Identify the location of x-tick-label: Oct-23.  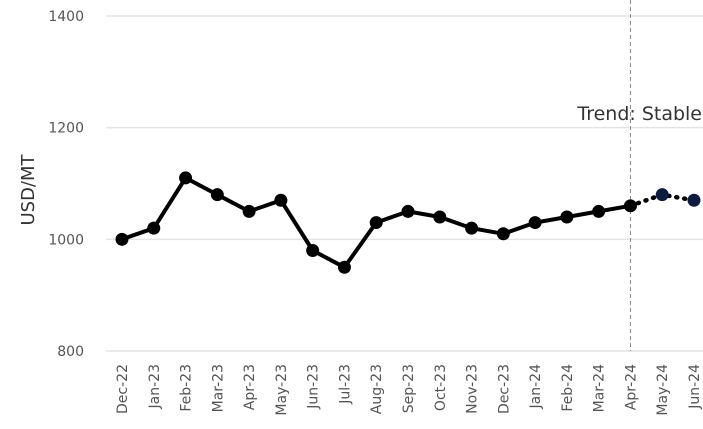
(441, 387).